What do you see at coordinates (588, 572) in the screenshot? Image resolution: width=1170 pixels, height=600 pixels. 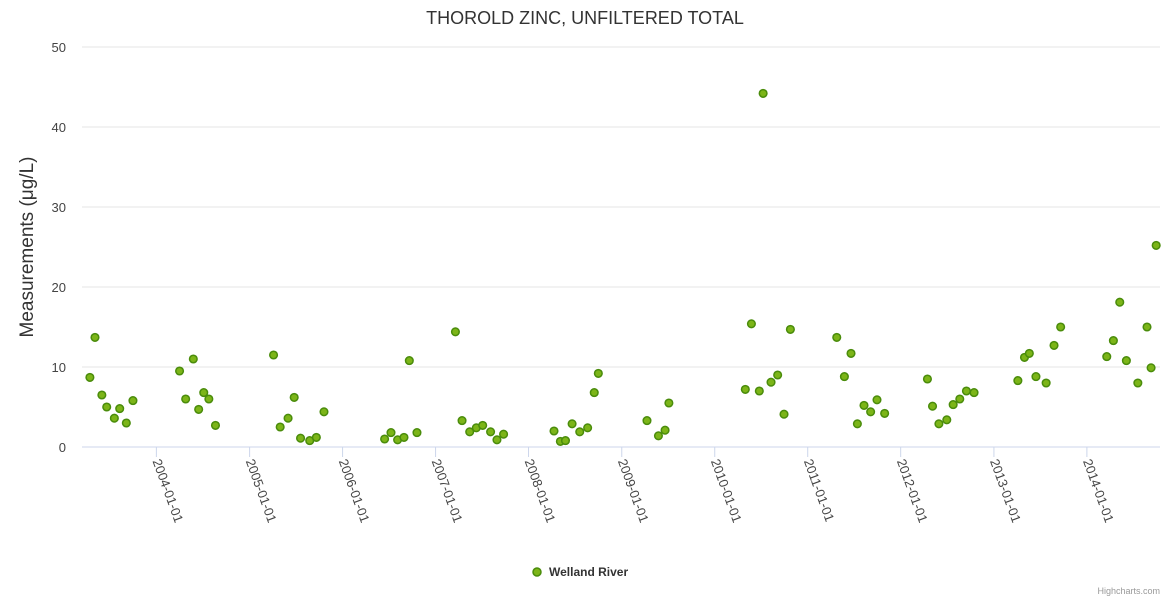 I see `legend-label: Welland River` at bounding box center [588, 572].